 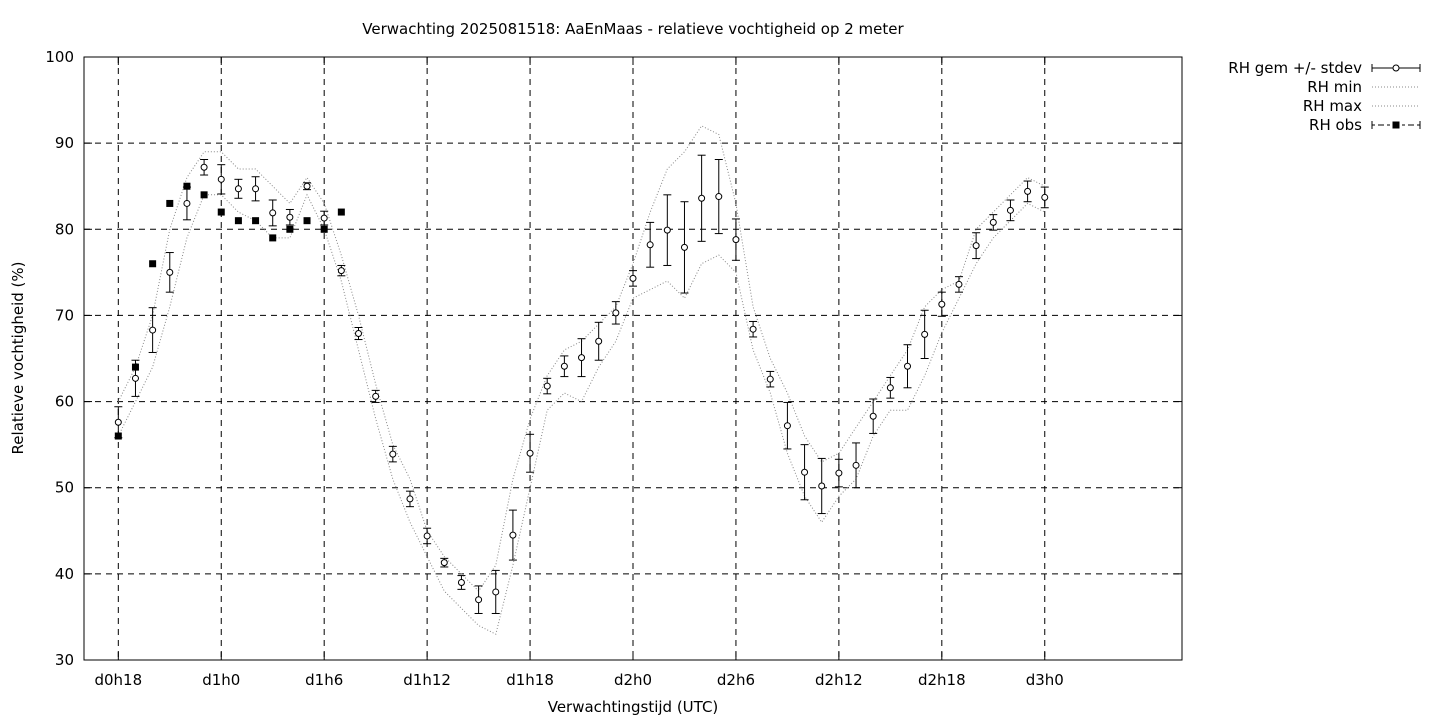 I want to click on x-tick-label: d2h12, so click(x=839, y=680).